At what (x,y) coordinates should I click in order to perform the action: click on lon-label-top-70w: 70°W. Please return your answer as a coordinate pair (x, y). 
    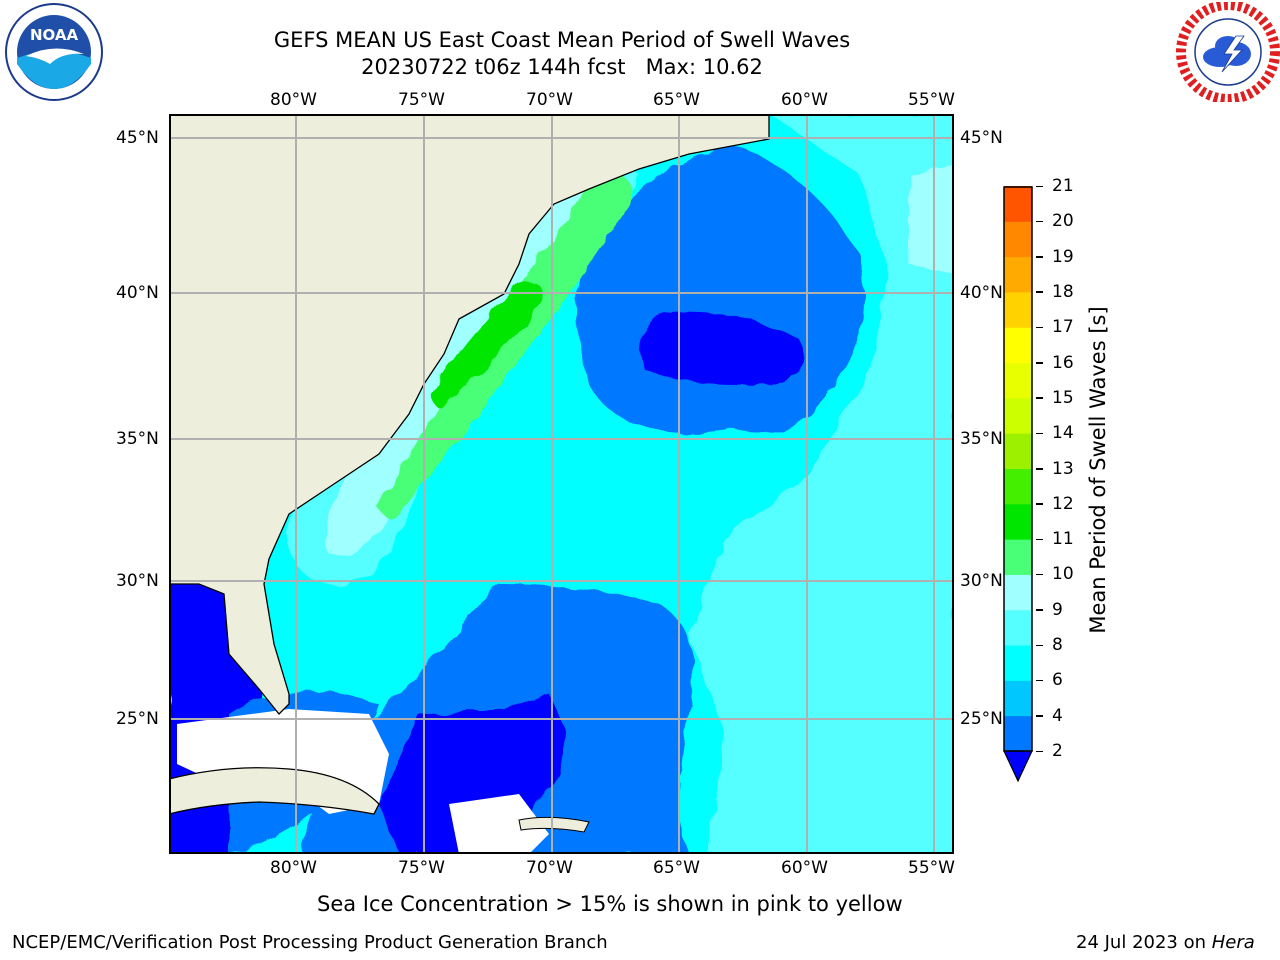
    Looking at the image, I should click on (549, 100).